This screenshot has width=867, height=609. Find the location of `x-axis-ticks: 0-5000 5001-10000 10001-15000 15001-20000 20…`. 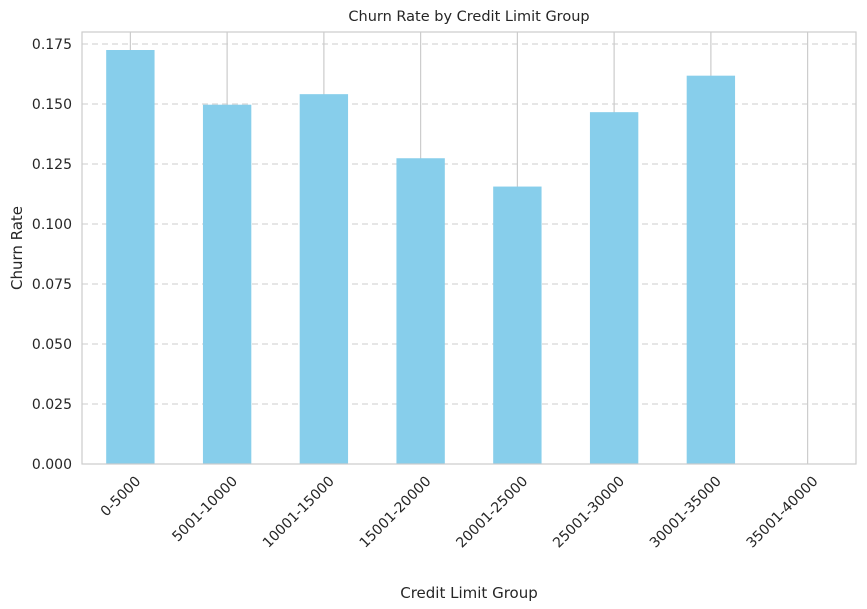

x-axis-ticks: 0-5000 5001-10000 10001-15000 15001-20000 20… is located at coordinates (460, 513).